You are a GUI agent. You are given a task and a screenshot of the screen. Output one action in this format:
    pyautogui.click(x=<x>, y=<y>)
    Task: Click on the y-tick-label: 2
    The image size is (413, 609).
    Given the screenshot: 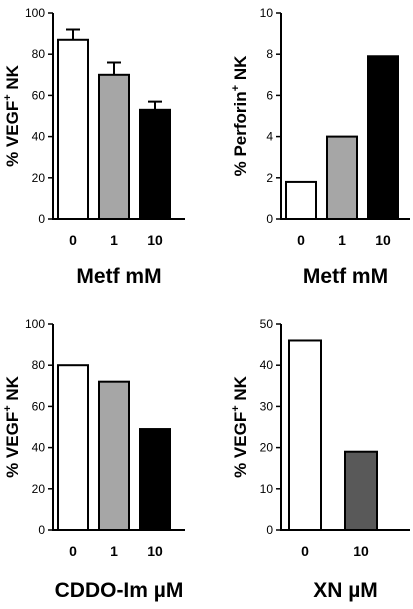 What is the action you would take?
    pyautogui.click(x=269, y=178)
    